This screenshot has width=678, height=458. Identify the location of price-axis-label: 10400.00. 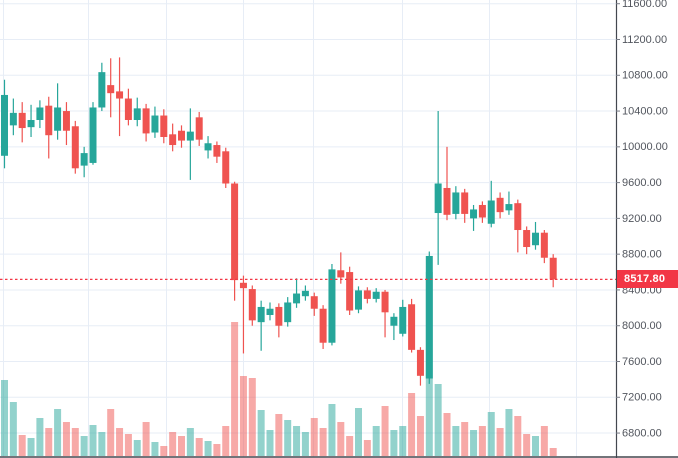
(645, 111).